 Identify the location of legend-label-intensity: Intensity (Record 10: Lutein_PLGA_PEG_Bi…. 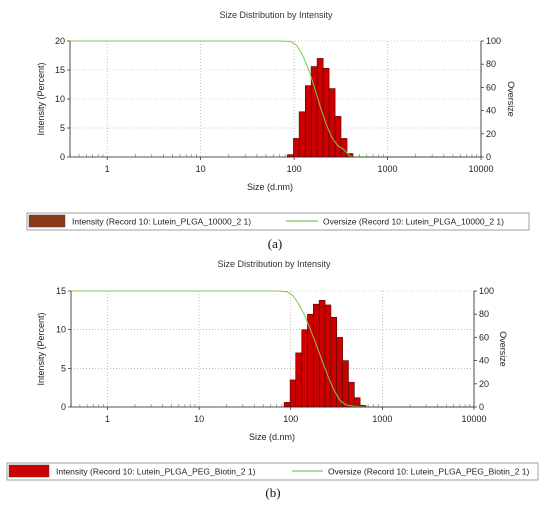
(156, 472).